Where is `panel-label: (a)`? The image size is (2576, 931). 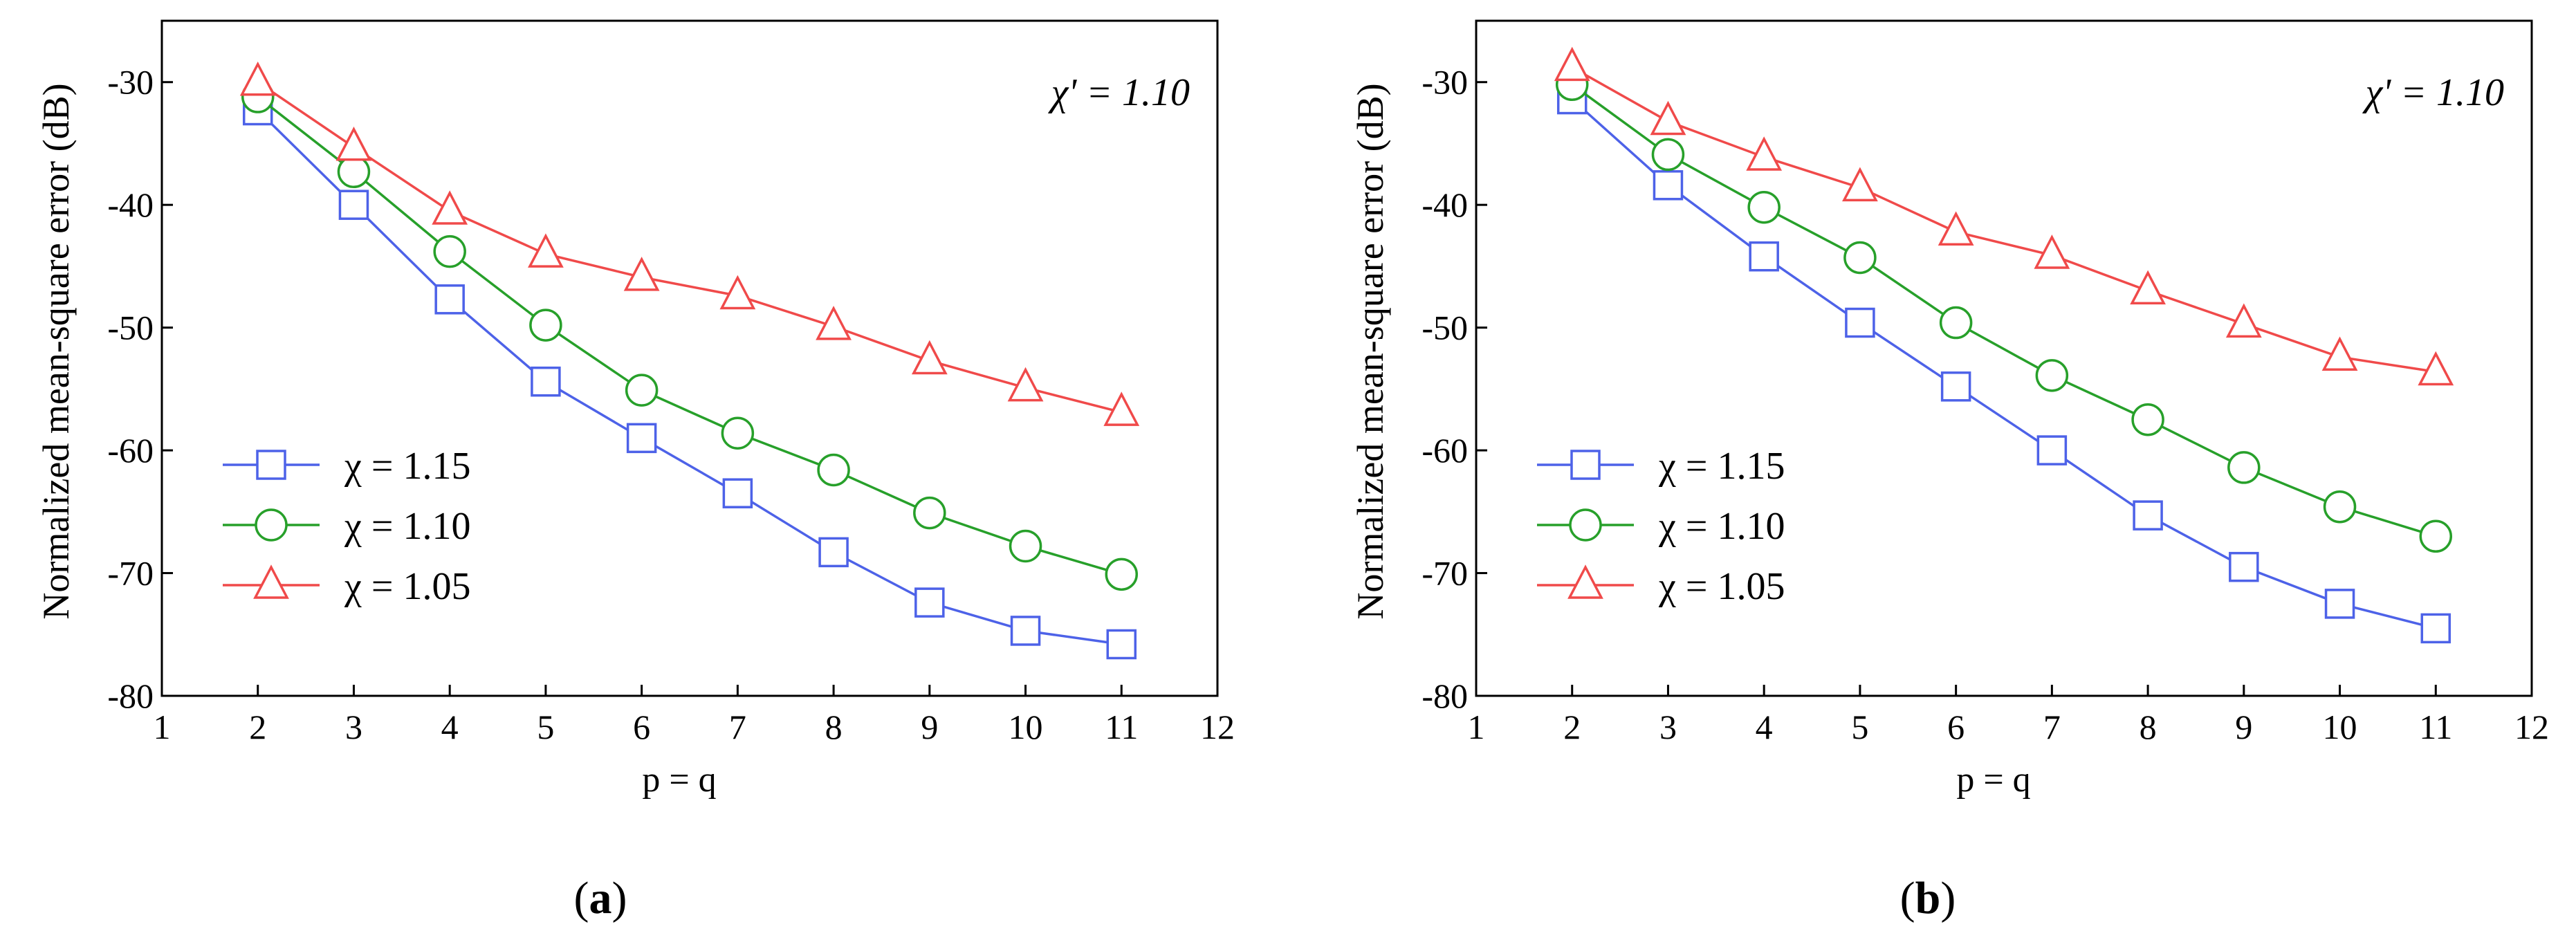
panel-label: (a) is located at coordinates (600, 898).